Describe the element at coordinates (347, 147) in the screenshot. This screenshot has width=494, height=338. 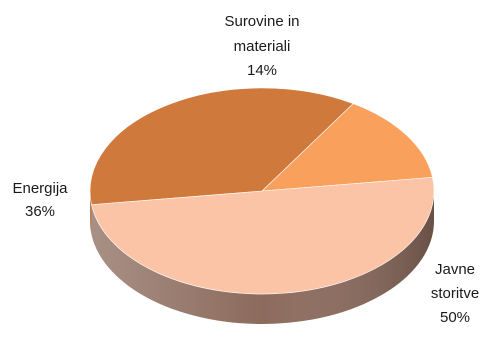
I see `pie-slice-surovine-in-materiali` at that location.